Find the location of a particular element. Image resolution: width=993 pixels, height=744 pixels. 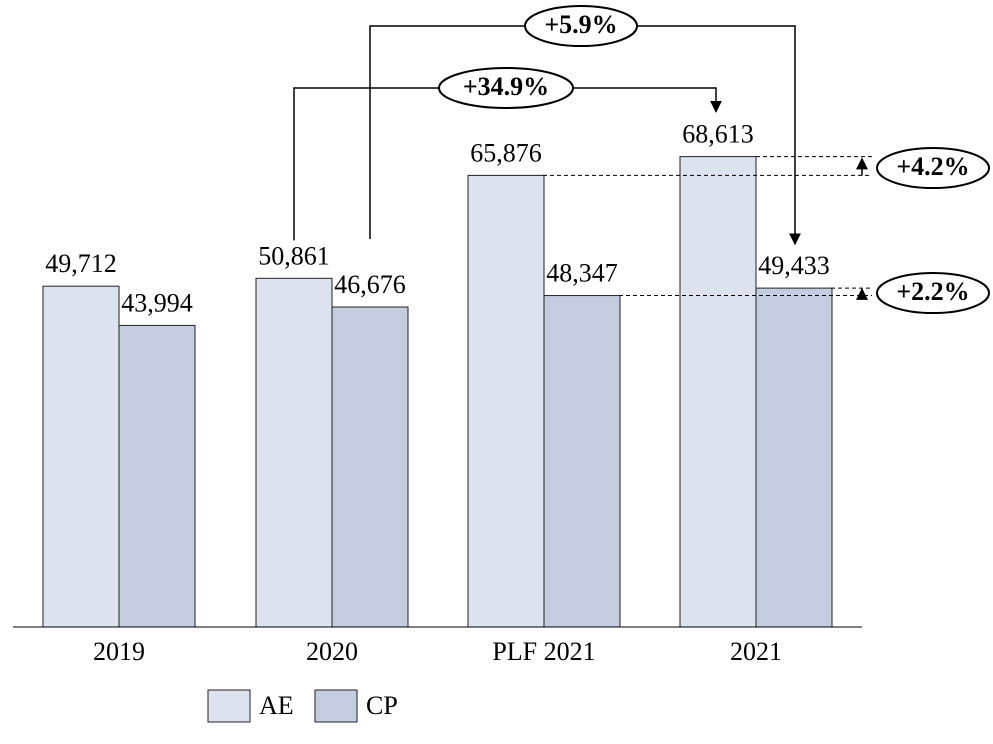

legend-label: AE is located at coordinates (276, 705).